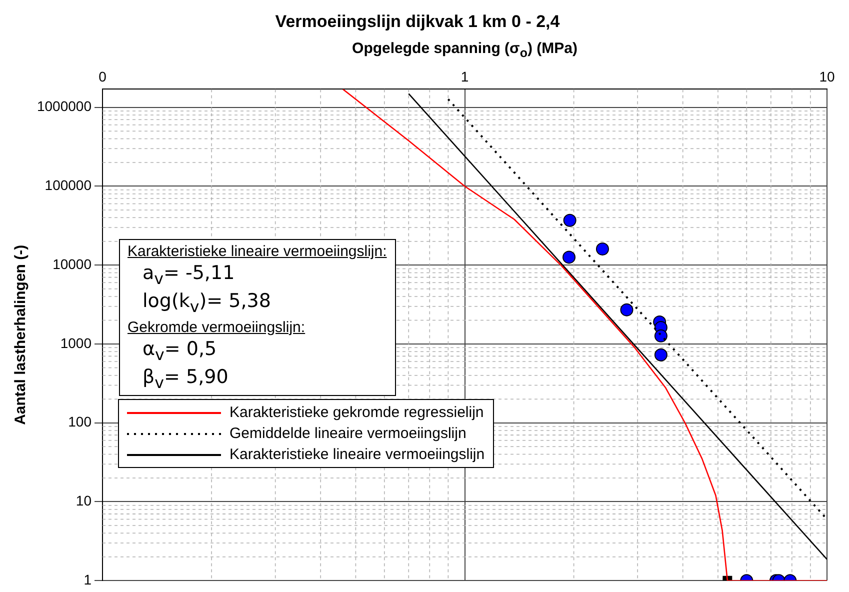 The width and height of the screenshot is (849, 592). I want to click on y-tick-label: 10, so click(84, 500).